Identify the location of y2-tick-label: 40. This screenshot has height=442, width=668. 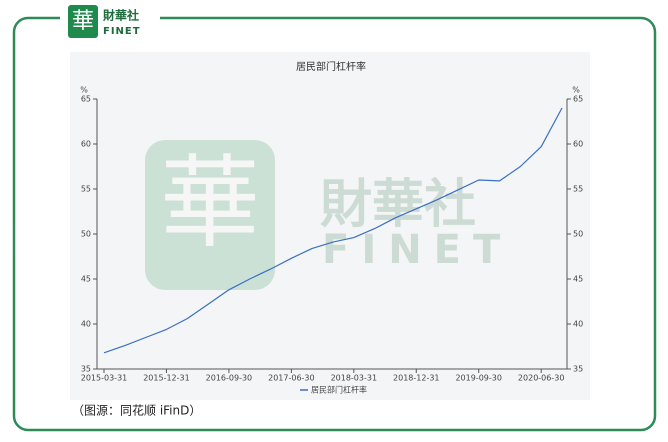
(578, 324).